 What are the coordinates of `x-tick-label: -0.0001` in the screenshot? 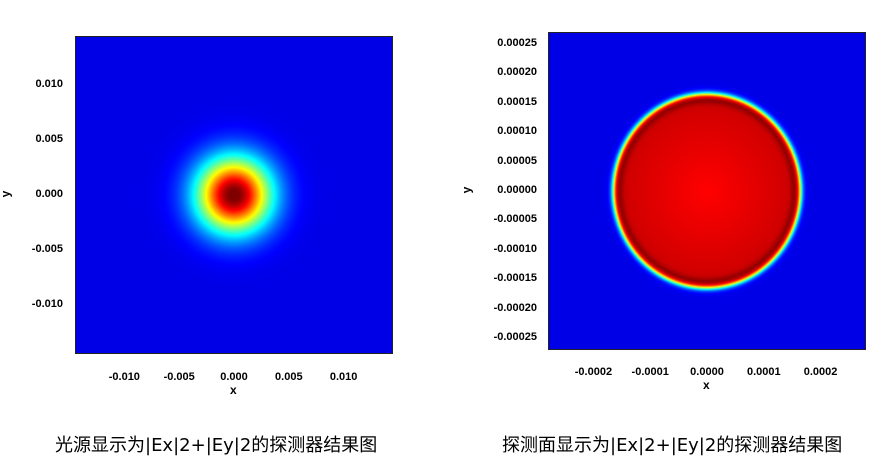 It's located at (650, 372).